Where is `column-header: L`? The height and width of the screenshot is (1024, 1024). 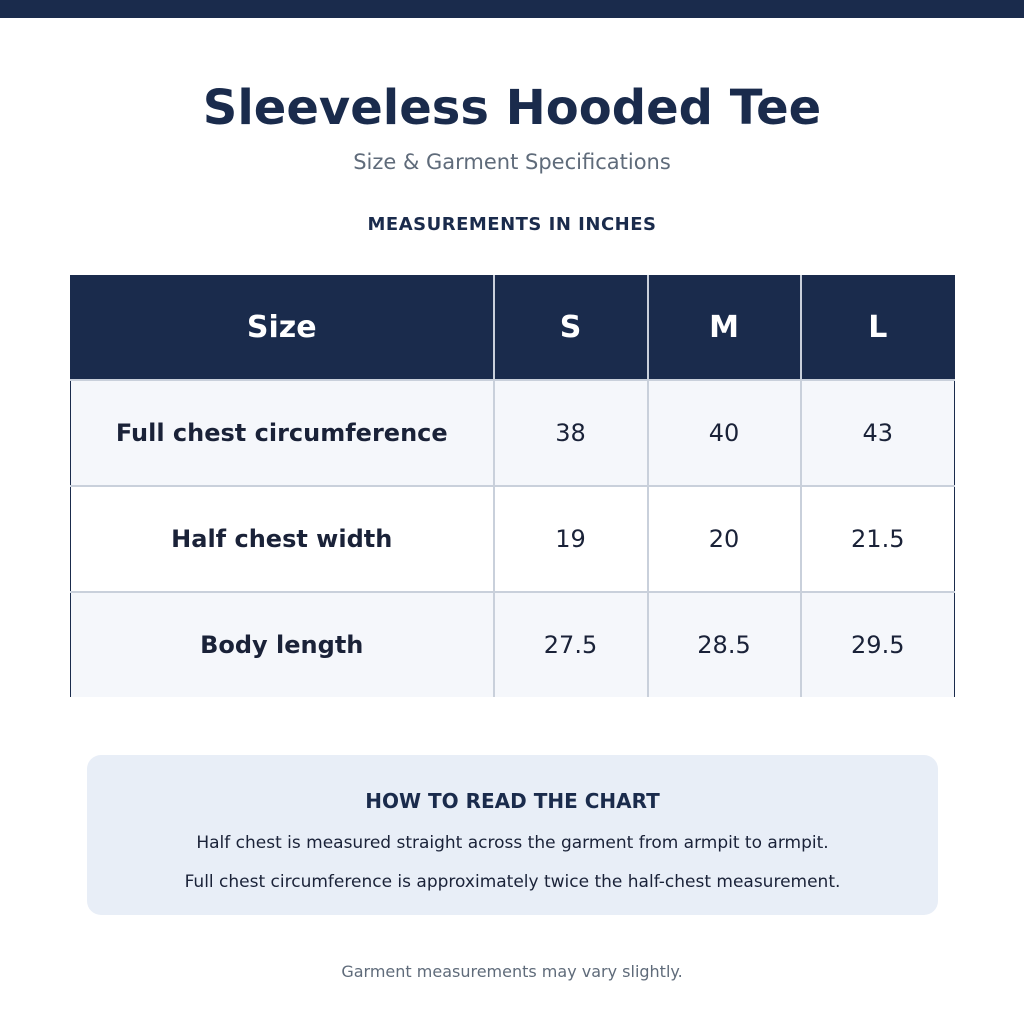 column-header: L is located at coordinates (877, 328).